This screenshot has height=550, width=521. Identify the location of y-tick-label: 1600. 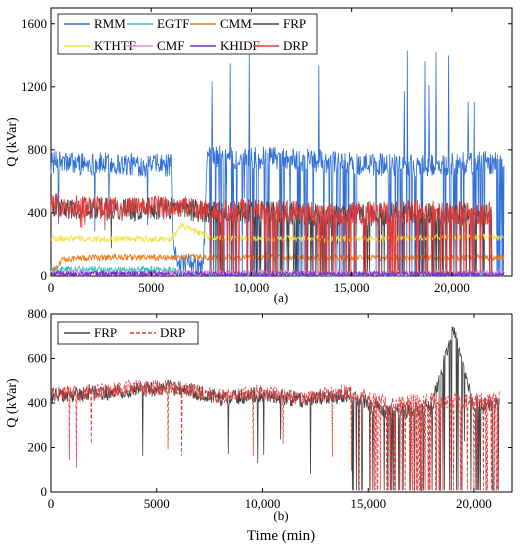
(34, 23).